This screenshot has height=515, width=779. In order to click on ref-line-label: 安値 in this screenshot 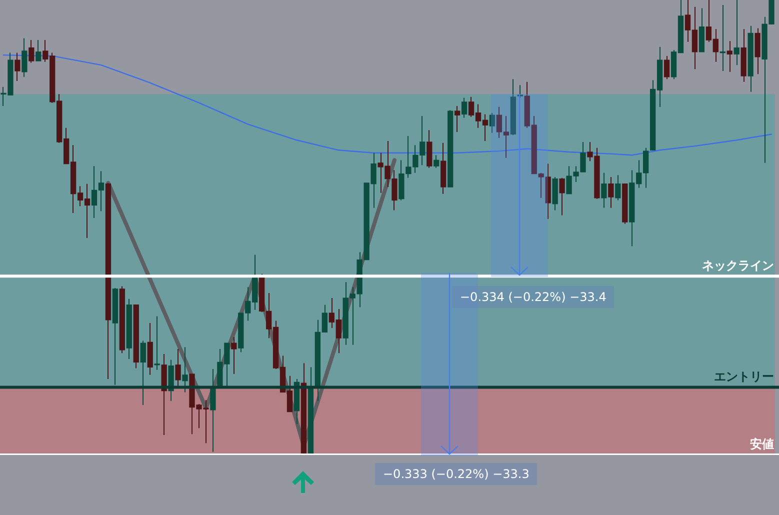, I will do `click(762, 444)`.